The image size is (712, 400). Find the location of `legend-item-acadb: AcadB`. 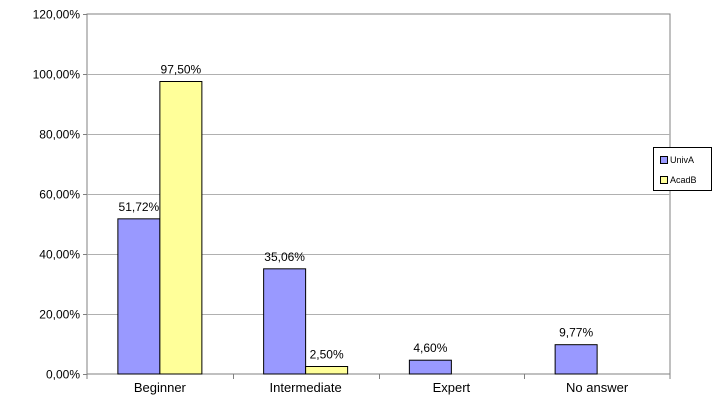

legend-item-acadb: AcadB is located at coordinates (678, 180).